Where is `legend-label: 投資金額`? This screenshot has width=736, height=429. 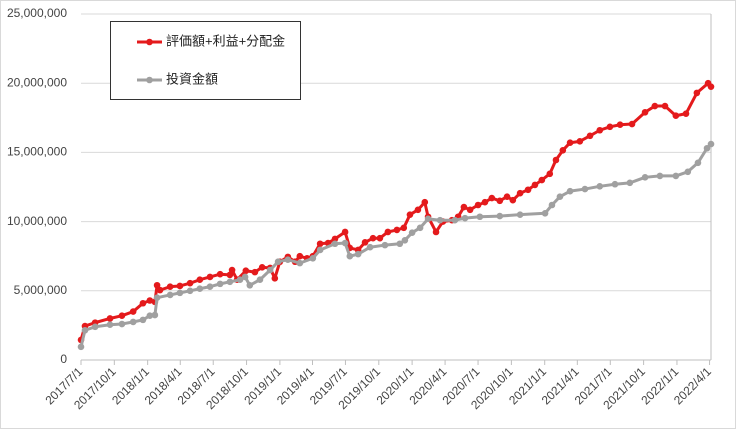 legend-label: 投資金額 is located at coordinates (192, 78).